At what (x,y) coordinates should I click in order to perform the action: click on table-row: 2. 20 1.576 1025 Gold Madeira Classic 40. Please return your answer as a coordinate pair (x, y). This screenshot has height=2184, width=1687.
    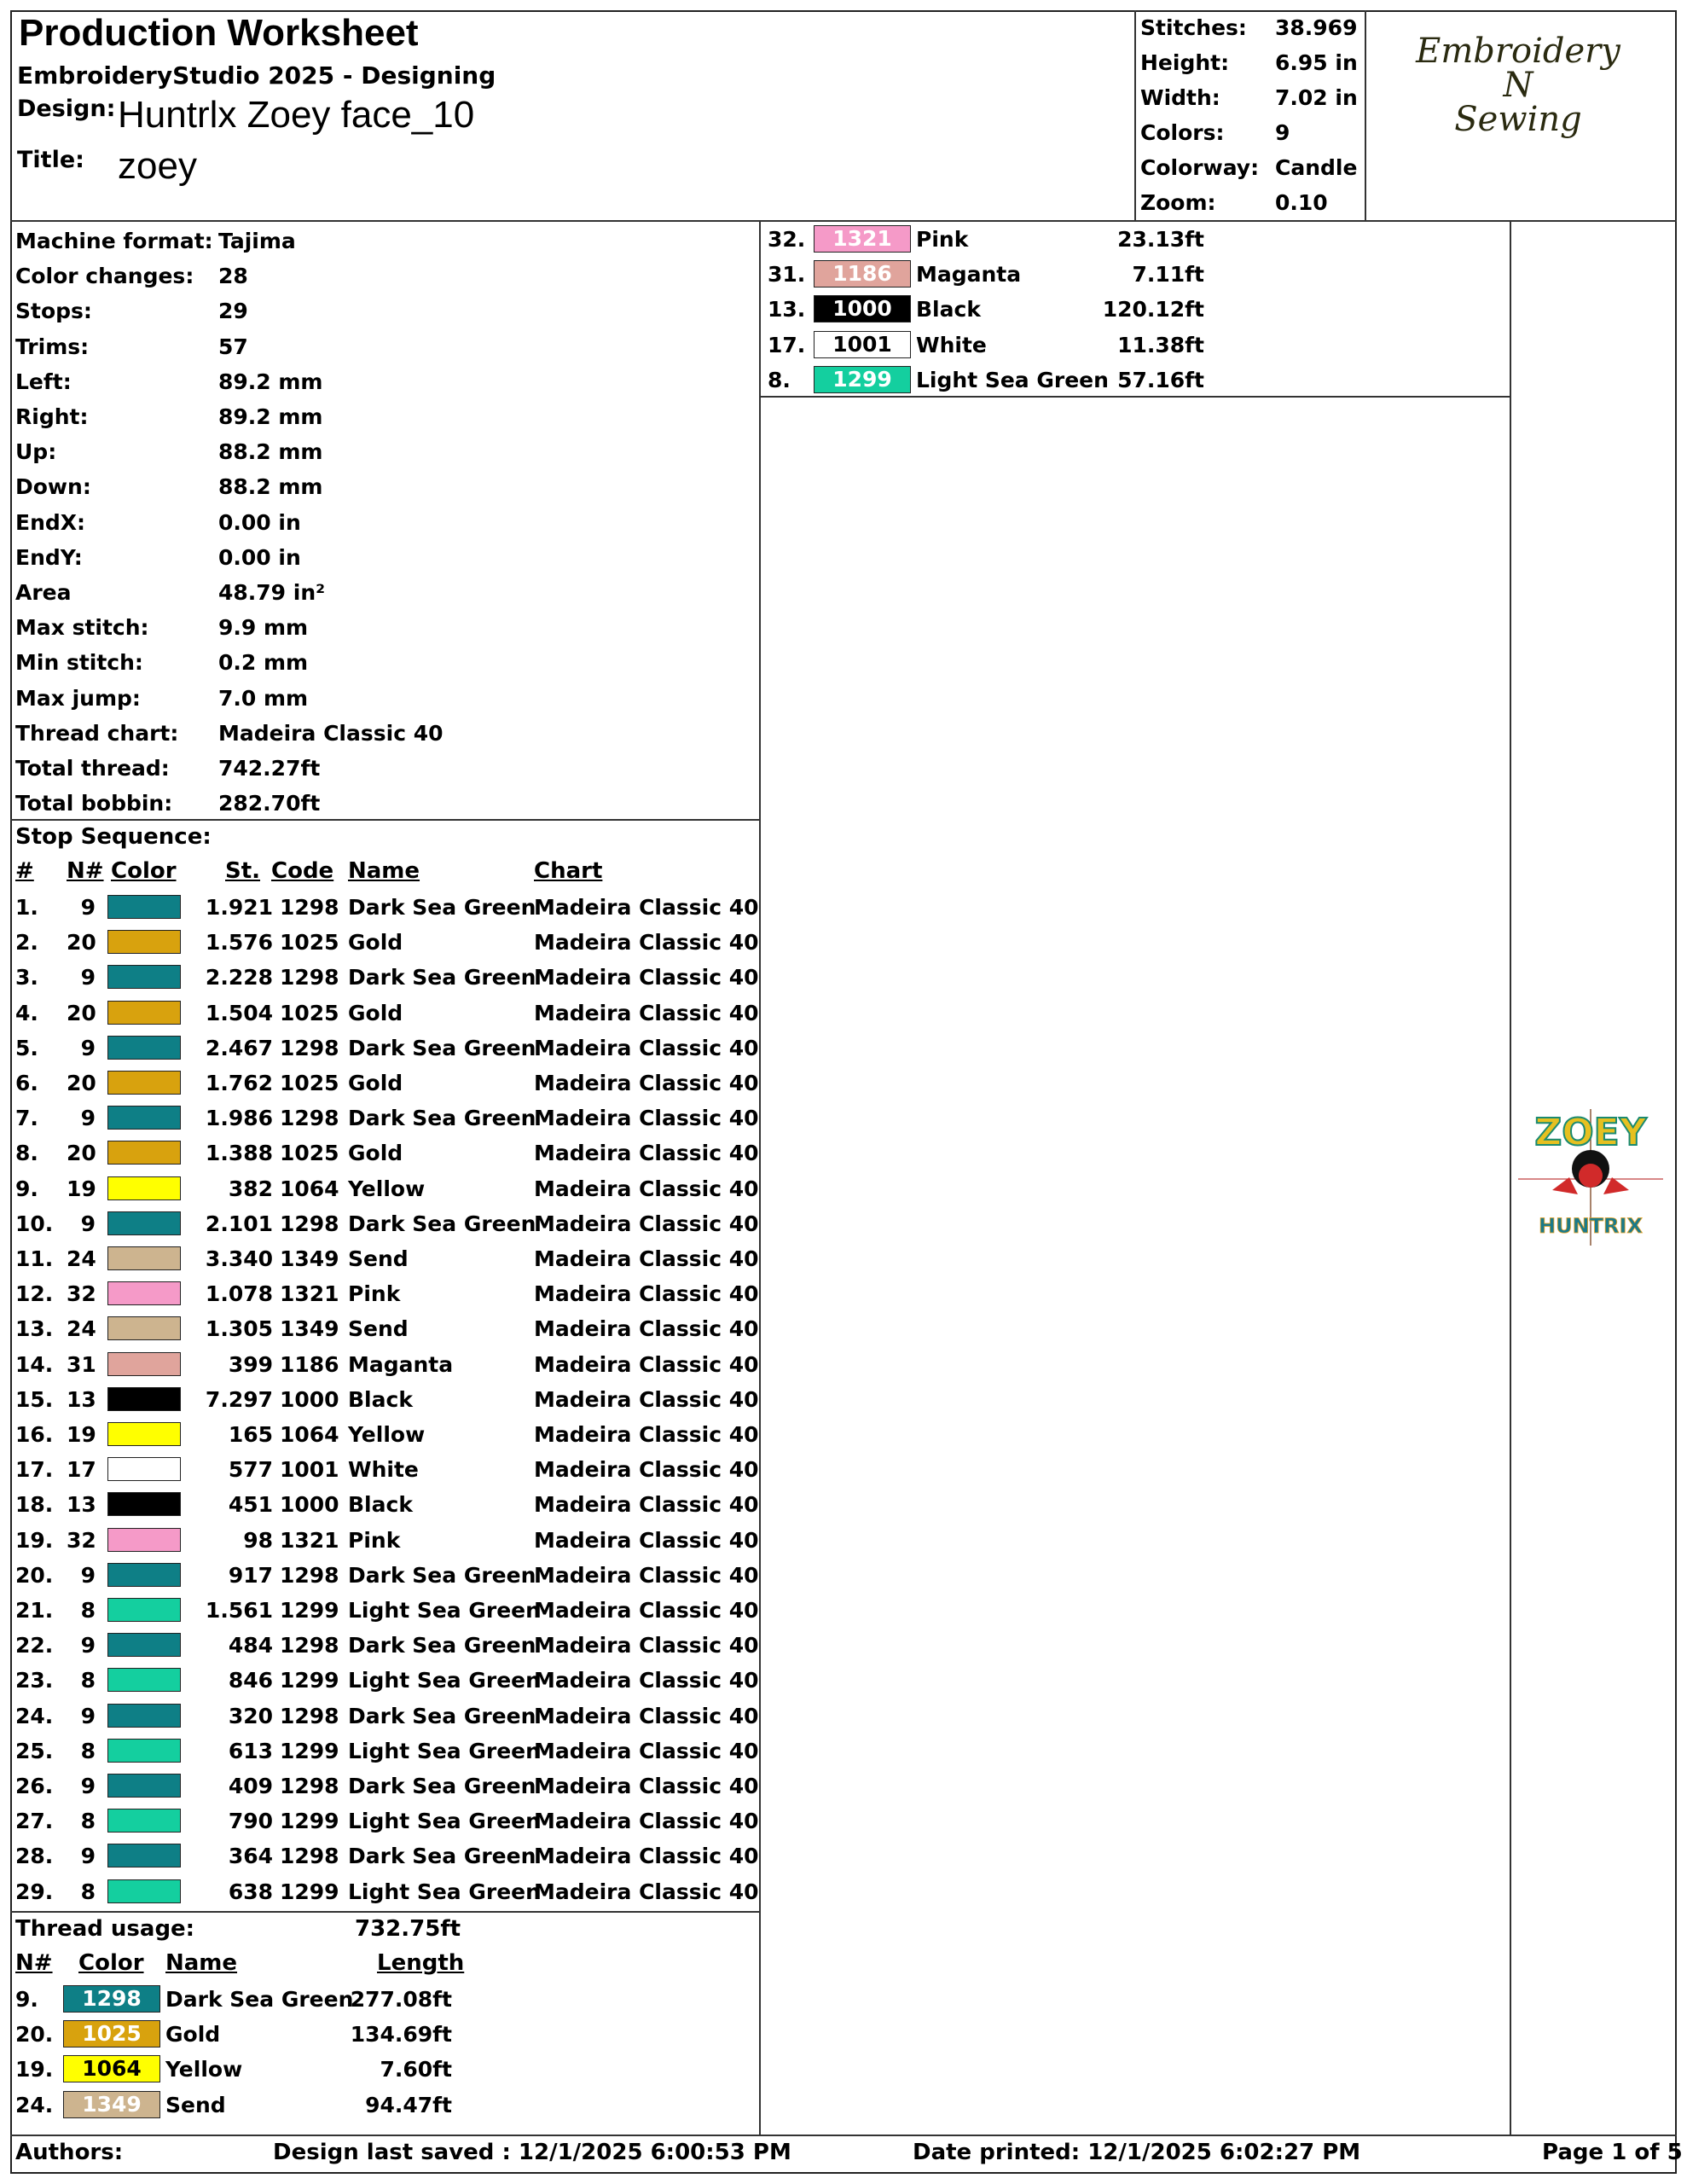
    Looking at the image, I should click on (387, 943).